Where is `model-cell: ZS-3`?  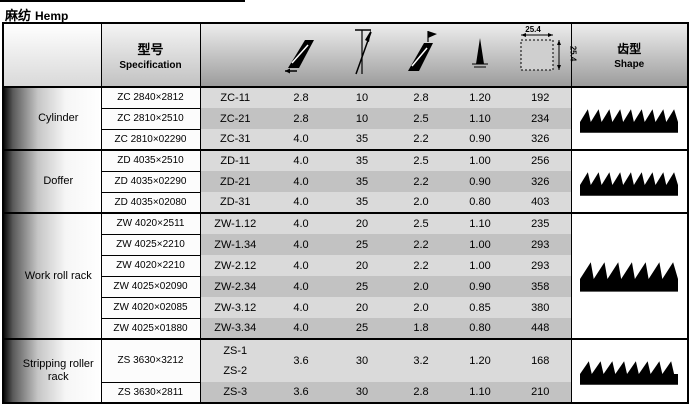 model-cell: ZS-3 is located at coordinates (235, 392).